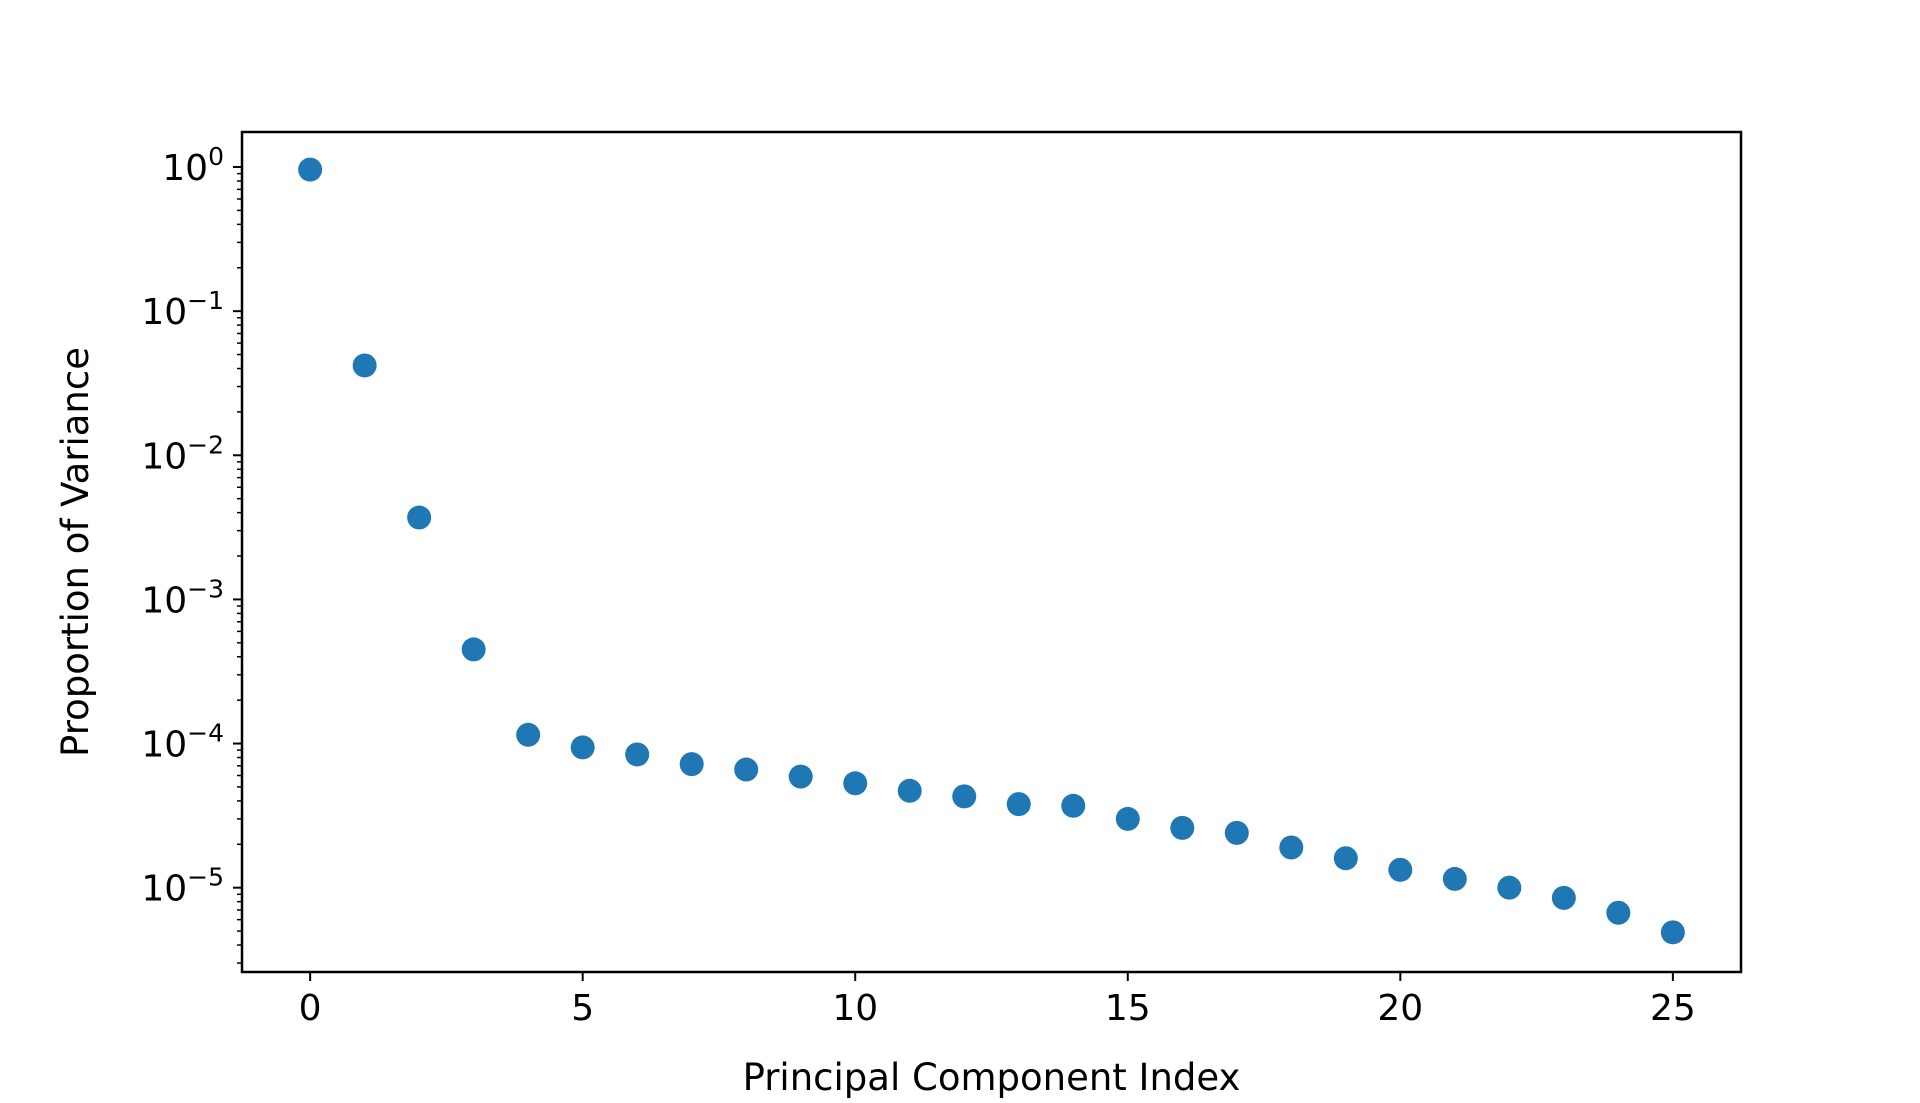 The width and height of the screenshot is (1920, 1103). What do you see at coordinates (182, 742) in the screenshot?
I see `y-tick-label: 10⁻⁴` at bounding box center [182, 742].